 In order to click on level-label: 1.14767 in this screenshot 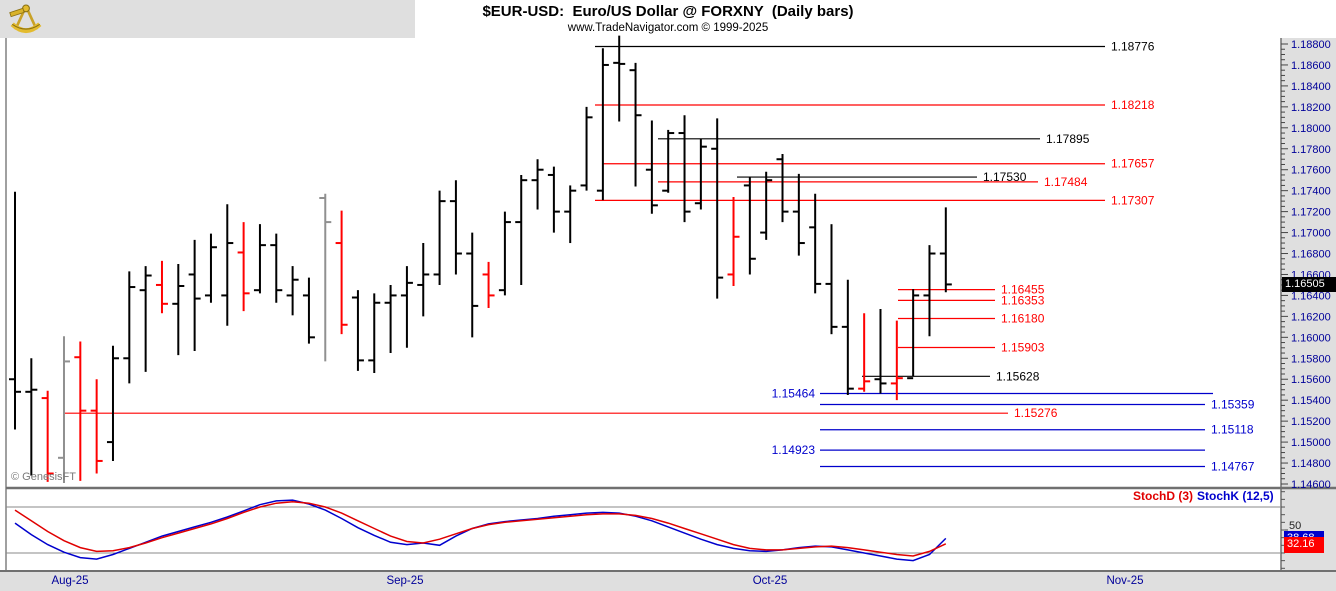, I will do `click(1233, 466)`.